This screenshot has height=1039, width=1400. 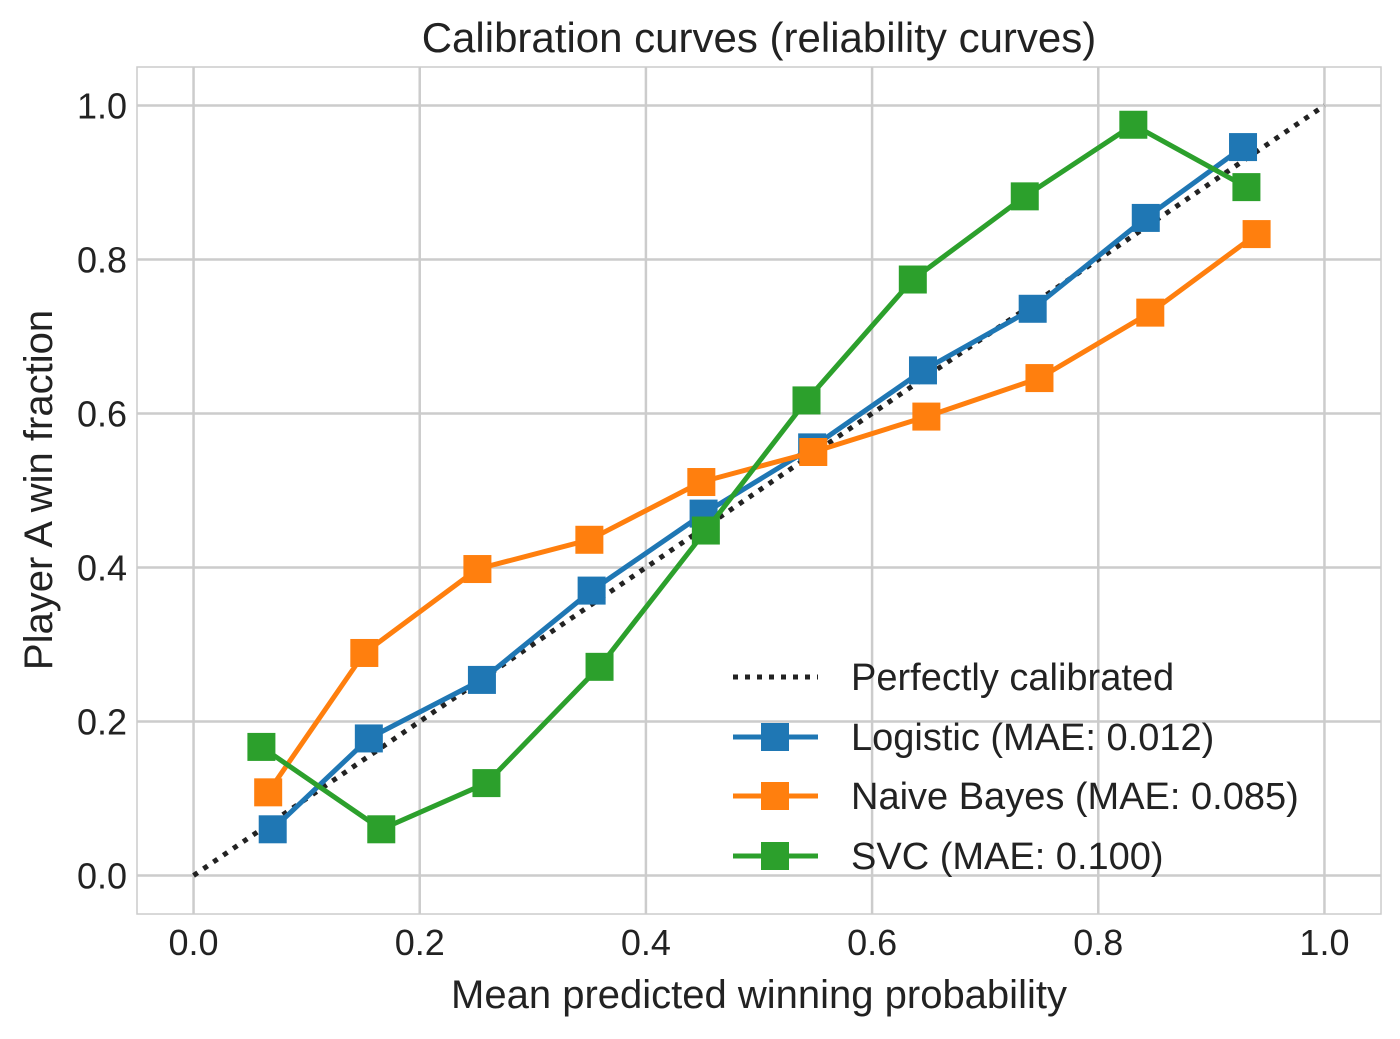 I want to click on y-tick-label: 0.0, so click(x=102, y=876).